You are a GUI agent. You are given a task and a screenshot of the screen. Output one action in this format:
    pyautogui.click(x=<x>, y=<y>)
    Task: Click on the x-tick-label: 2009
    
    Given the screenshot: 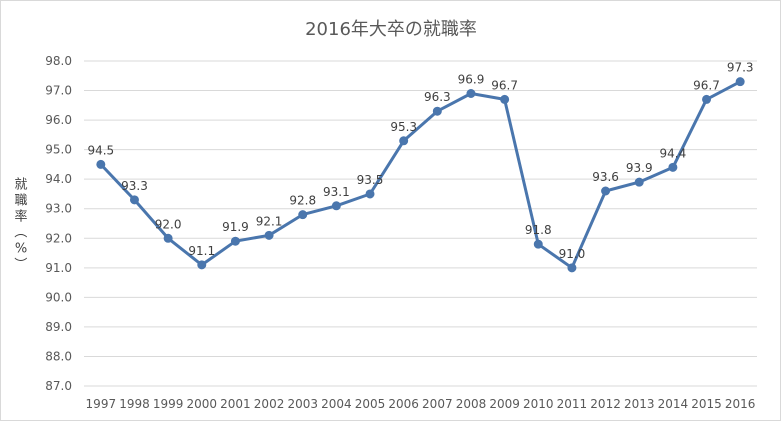 What is the action you would take?
    pyautogui.click(x=504, y=404)
    